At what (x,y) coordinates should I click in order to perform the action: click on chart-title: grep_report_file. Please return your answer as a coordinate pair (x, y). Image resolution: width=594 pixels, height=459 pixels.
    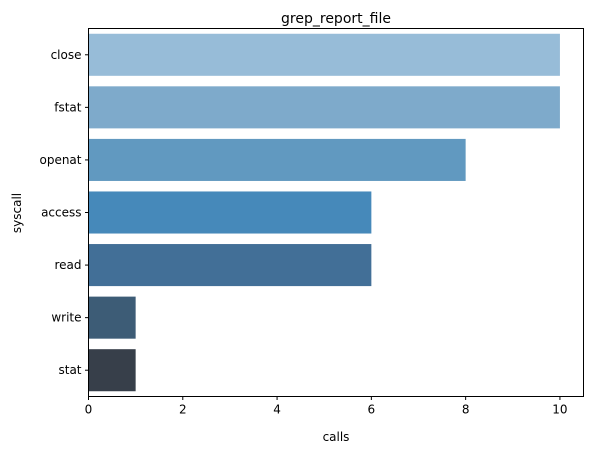
    Looking at the image, I should click on (336, 19).